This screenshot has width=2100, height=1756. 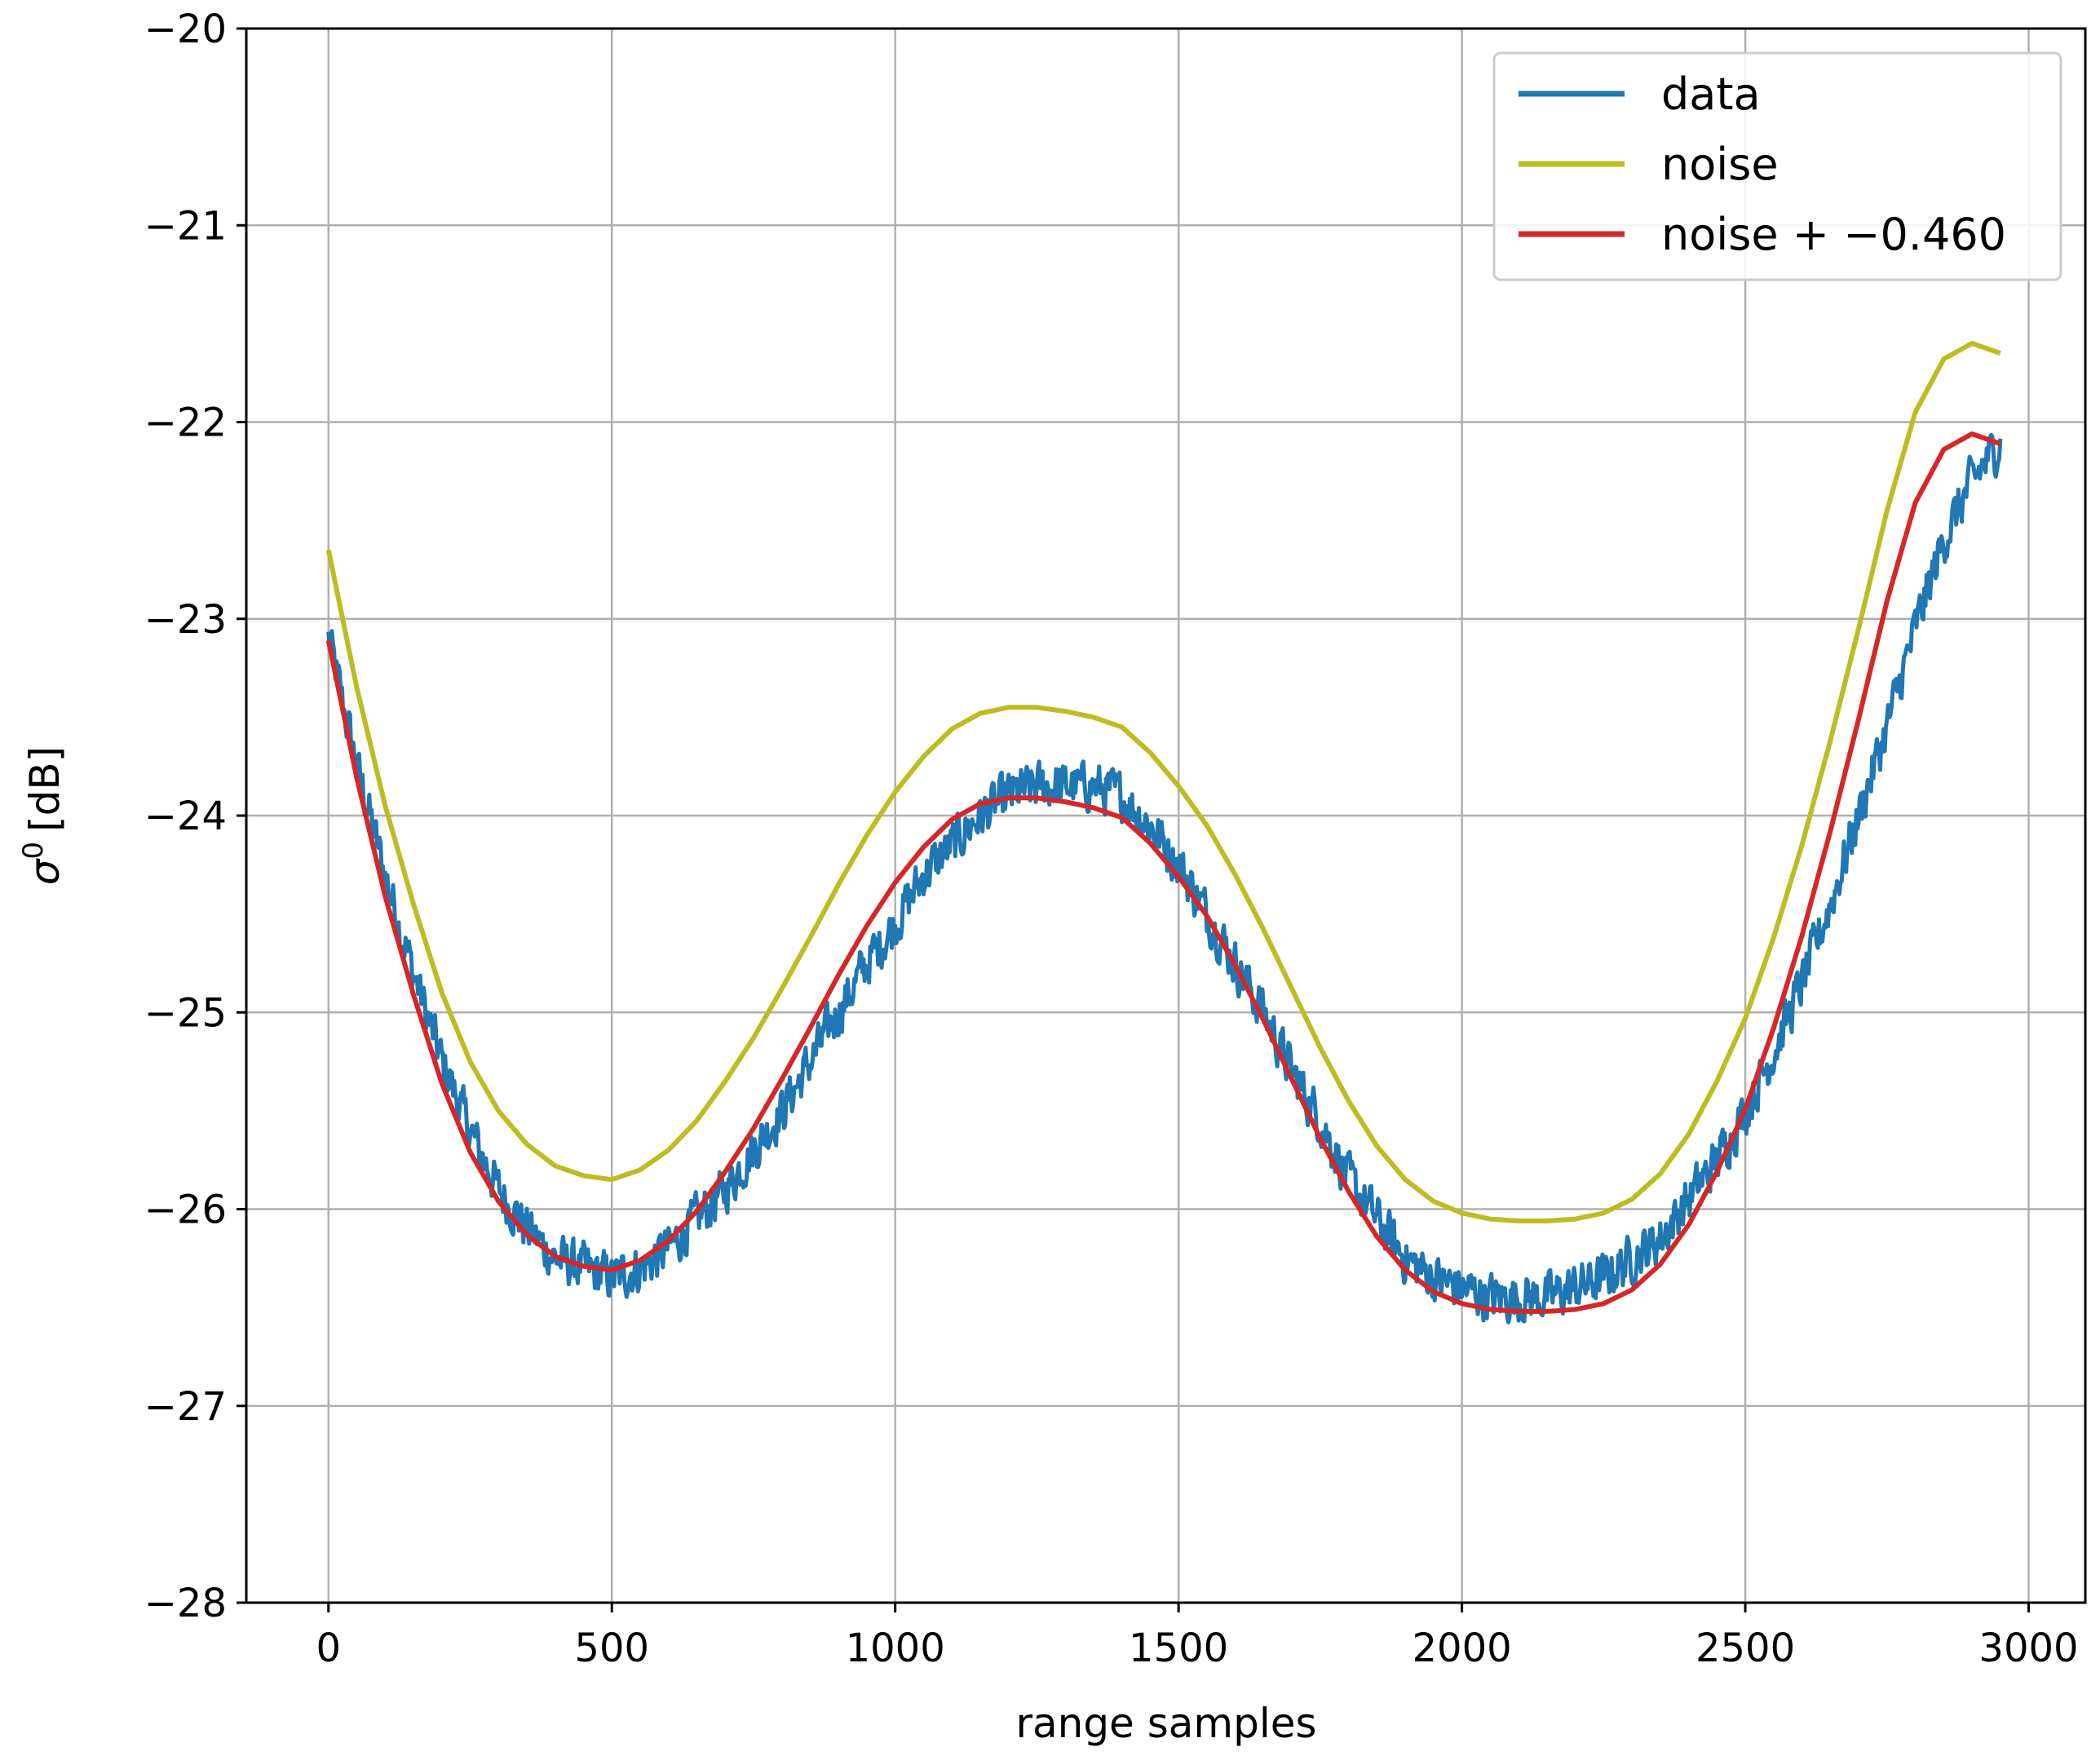 I want to click on legend: data noise noise + −0.460, so click(x=1777, y=166).